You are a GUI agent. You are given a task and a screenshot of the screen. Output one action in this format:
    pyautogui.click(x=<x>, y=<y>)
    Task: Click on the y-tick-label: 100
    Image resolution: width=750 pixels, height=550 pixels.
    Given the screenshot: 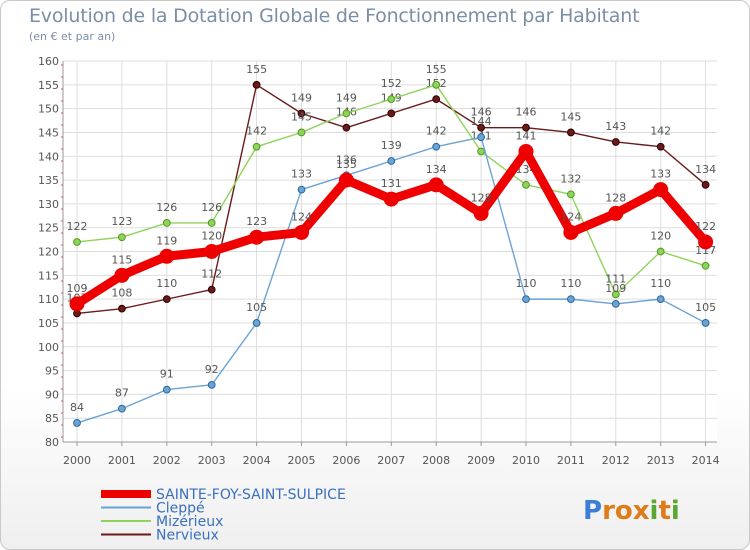 What is the action you would take?
    pyautogui.click(x=48, y=347)
    